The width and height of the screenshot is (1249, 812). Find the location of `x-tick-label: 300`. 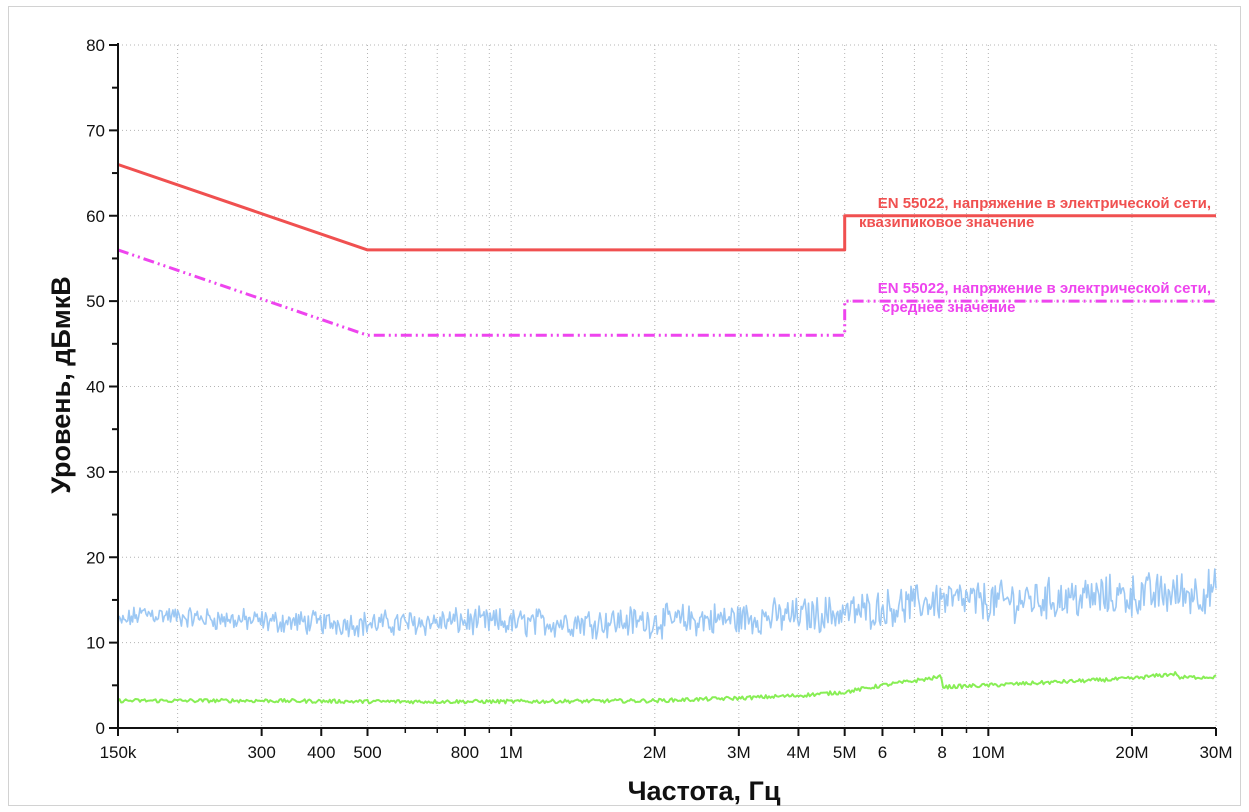

x-tick-label: 300 is located at coordinates (261, 752).